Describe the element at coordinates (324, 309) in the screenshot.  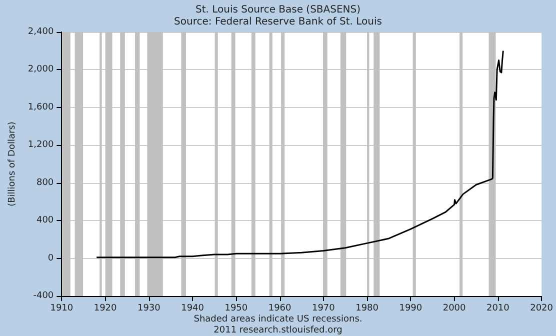
I see `x-tick-label: 1970` at that location.